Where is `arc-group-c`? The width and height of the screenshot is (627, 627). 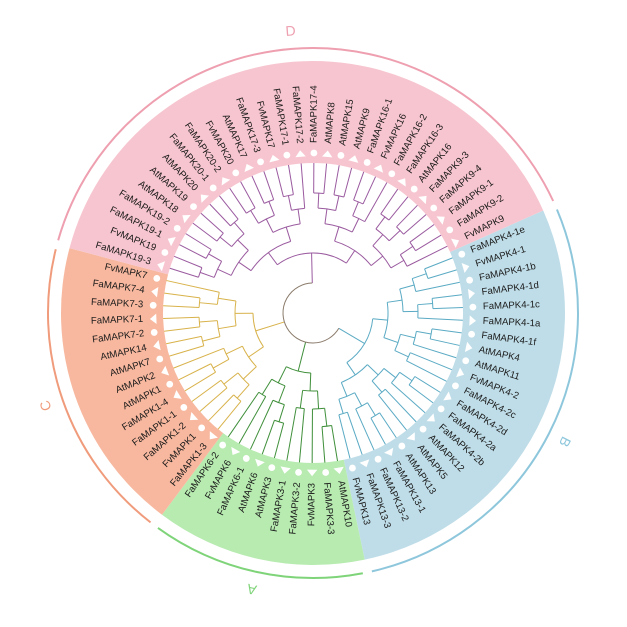
arc-group-c is located at coordinates (99, 386).